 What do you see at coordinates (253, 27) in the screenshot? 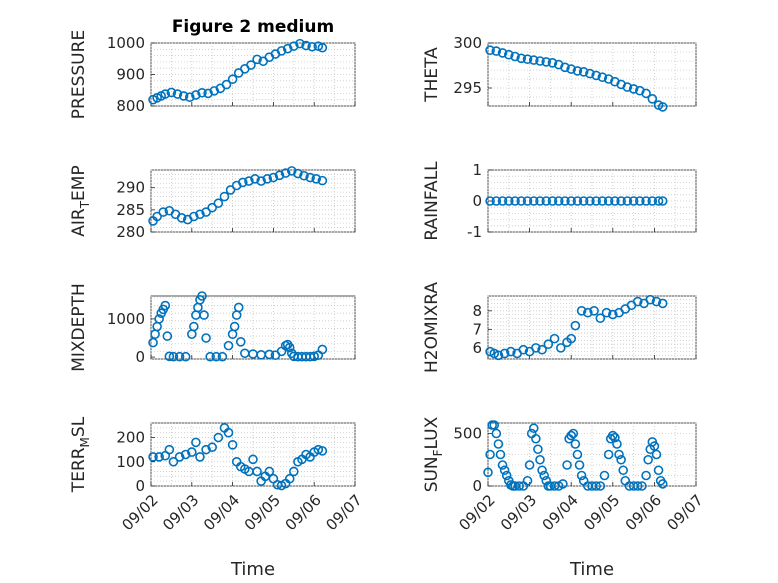
I see `chart-title: Figure 2 medium` at bounding box center [253, 27].